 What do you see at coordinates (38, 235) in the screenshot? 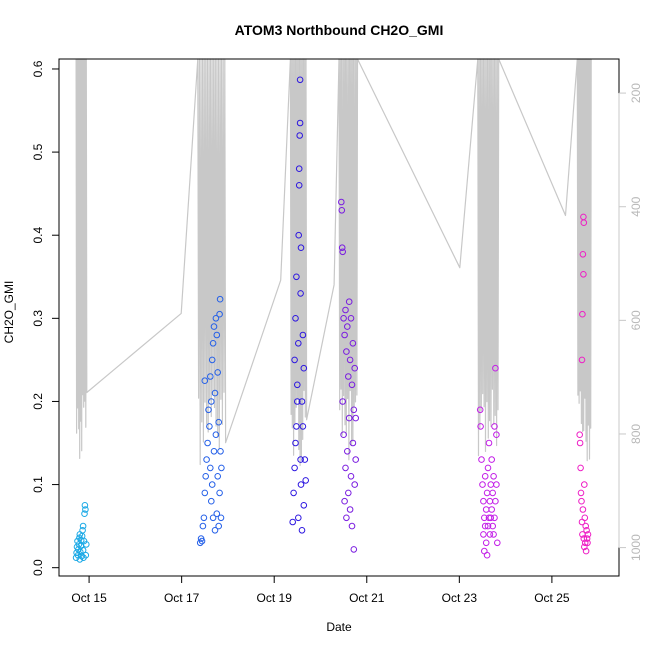
I see `y-tick-label: 0.4` at bounding box center [38, 235].